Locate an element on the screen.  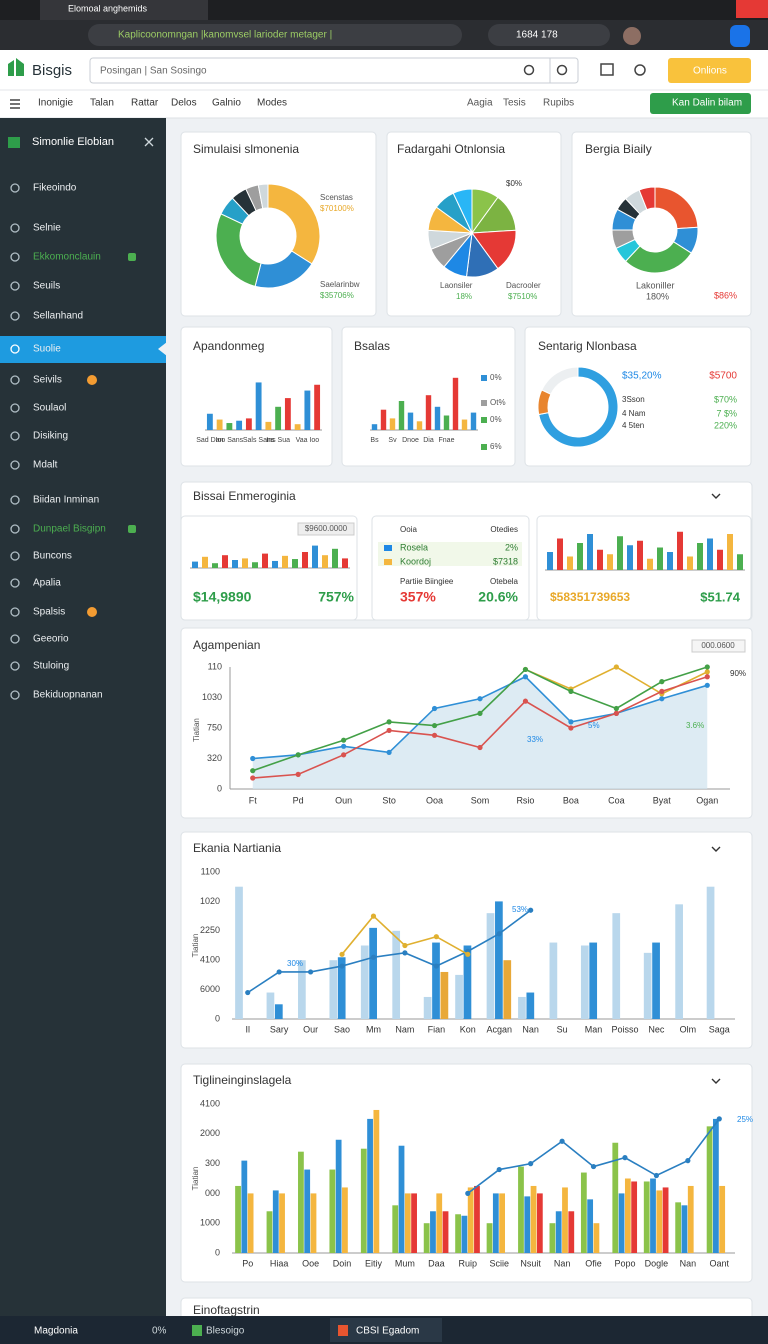
sidebar-item: Biidan Inminan is located at coordinates (66, 500).